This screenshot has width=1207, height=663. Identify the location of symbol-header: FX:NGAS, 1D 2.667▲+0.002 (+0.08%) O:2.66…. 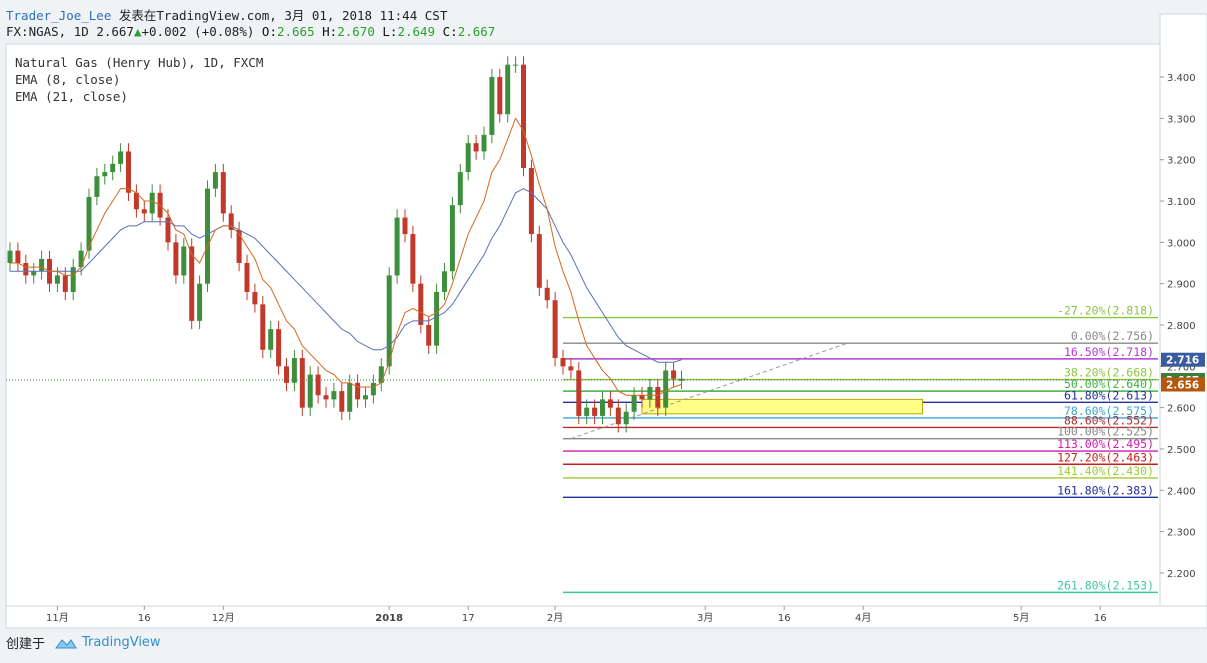
(250, 31).